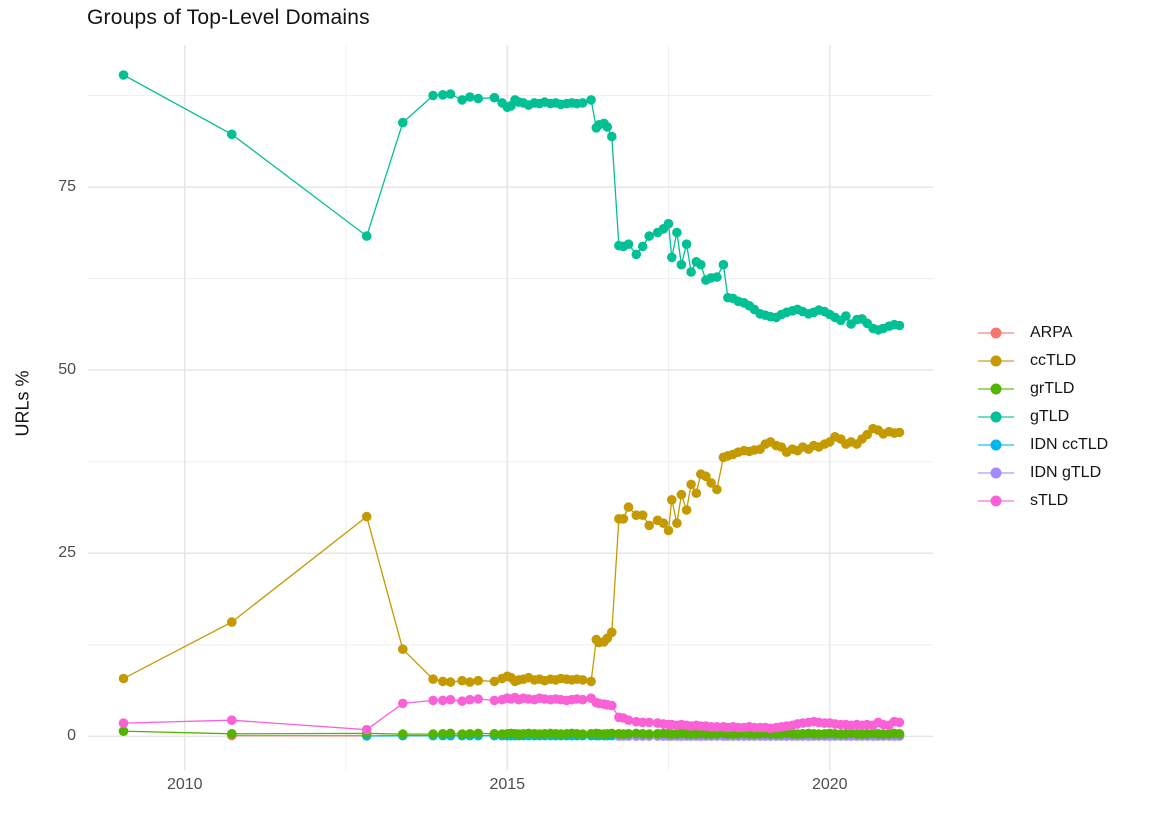  Describe the element at coordinates (1069, 444) in the screenshot. I see `legend-label: IDN ccTLD` at that location.